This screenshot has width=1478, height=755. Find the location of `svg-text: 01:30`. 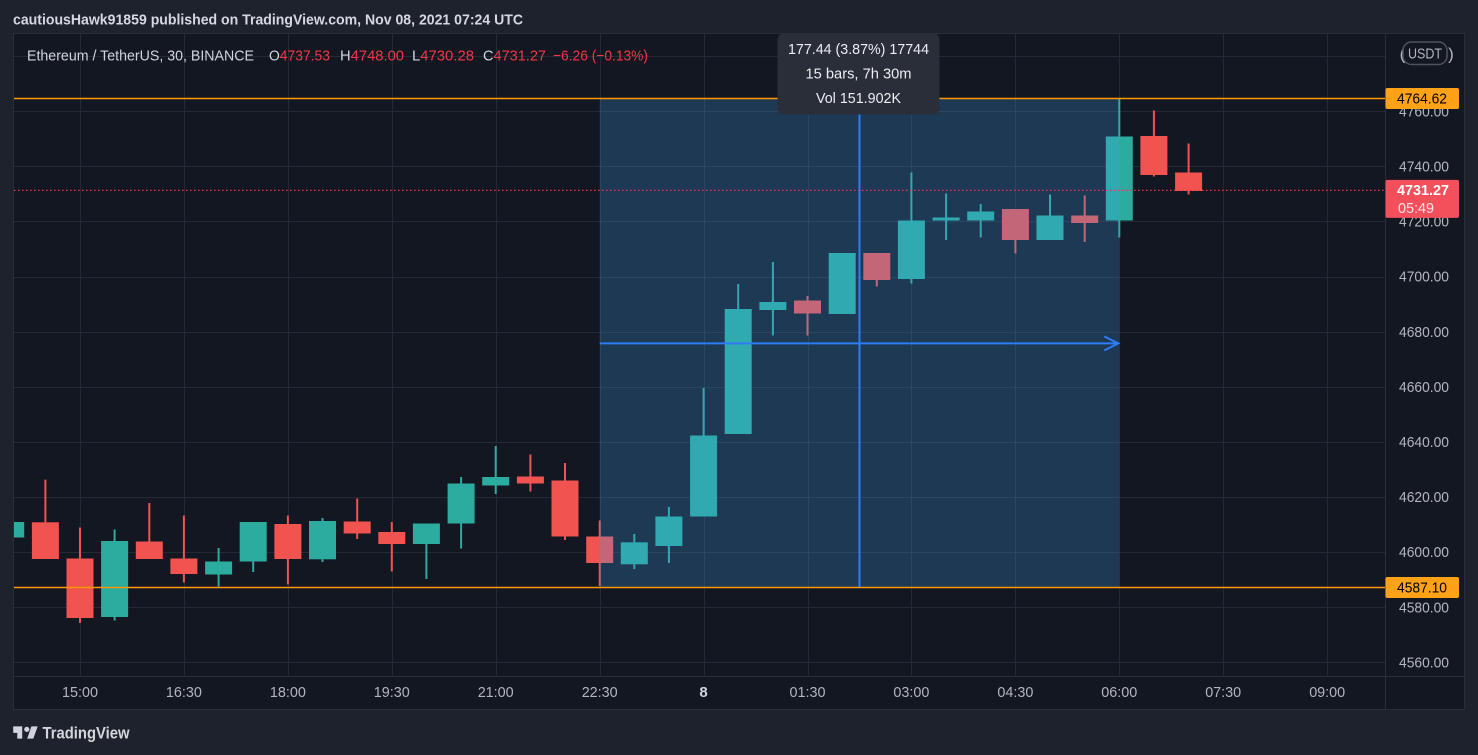

svg-text: 01:30 is located at coordinates (808, 692).